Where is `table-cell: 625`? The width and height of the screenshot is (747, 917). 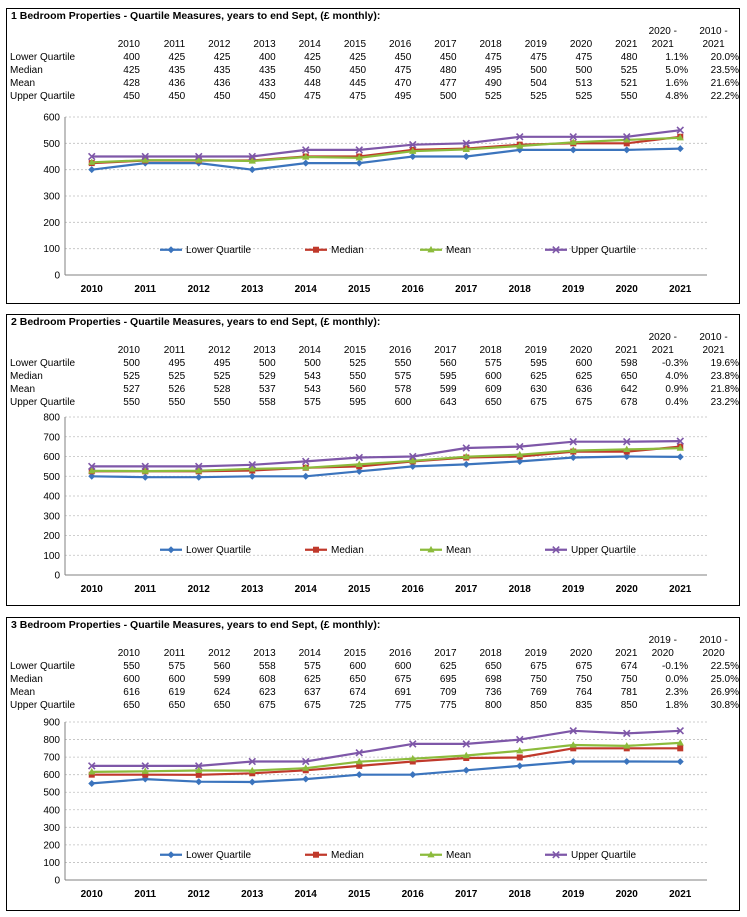 table-cell: 625 is located at coordinates (448, 666).